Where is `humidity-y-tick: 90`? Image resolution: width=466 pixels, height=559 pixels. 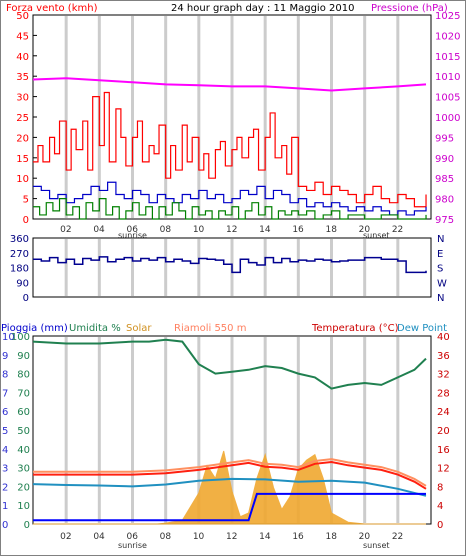 humidity-y-tick: 90 is located at coordinates (23, 356).